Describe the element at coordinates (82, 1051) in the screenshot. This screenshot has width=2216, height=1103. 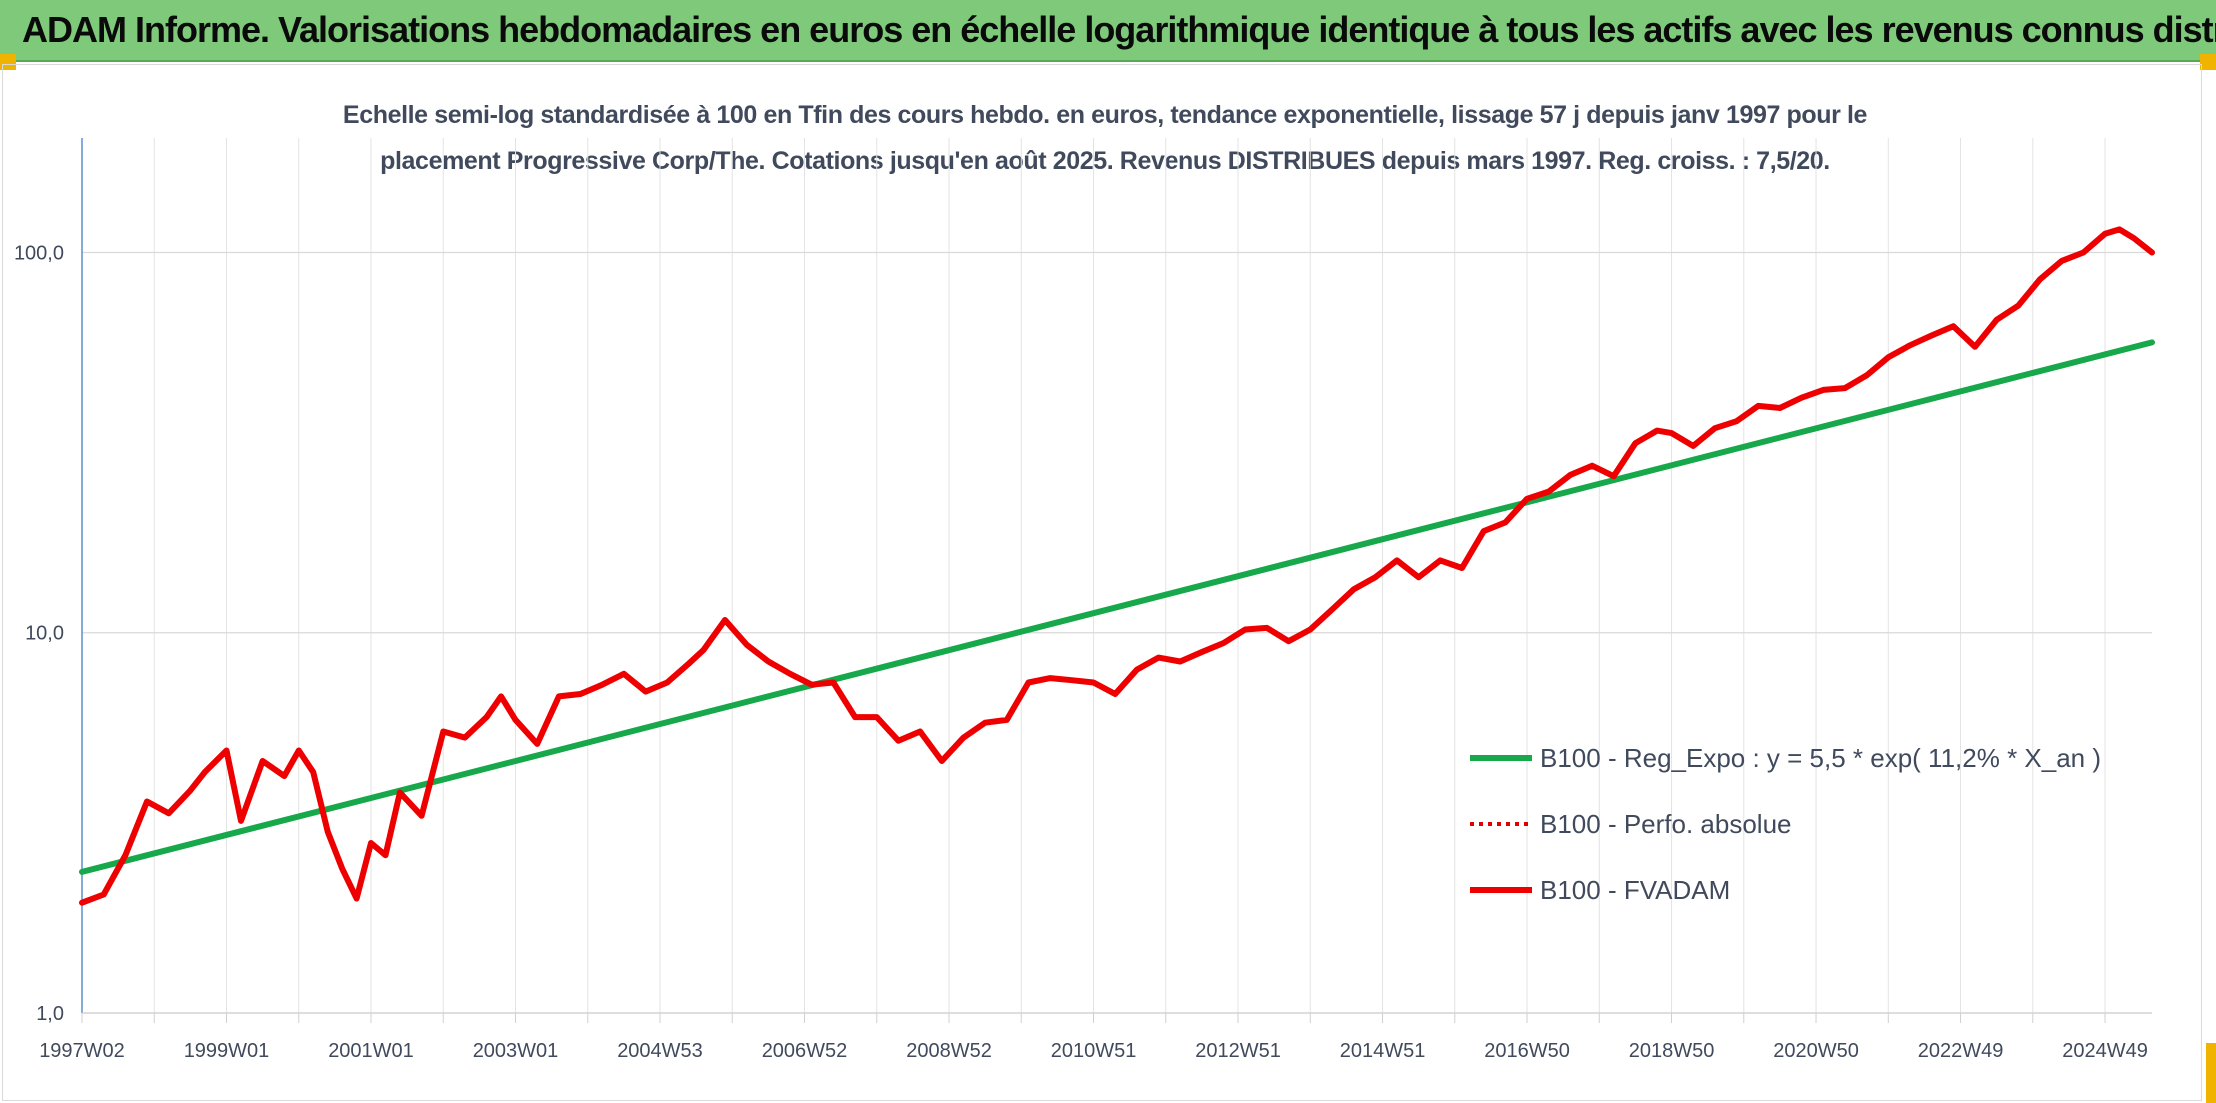
I see `x-tick-label: 1997W02` at that location.